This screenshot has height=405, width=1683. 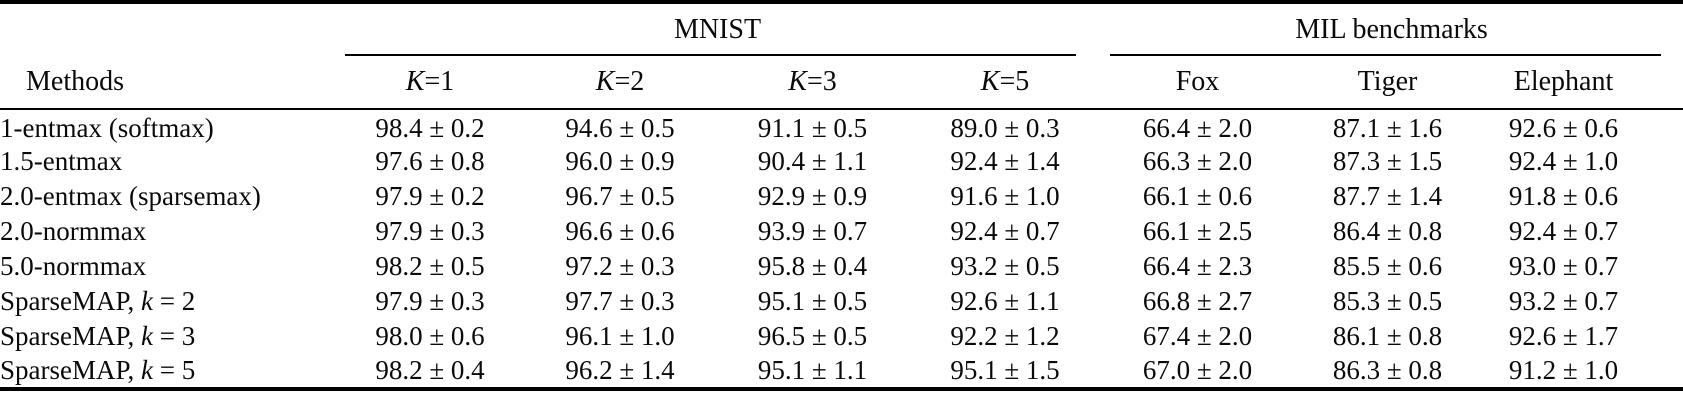 I want to click on method-name: 5.0-normmax, so click(x=73, y=266).